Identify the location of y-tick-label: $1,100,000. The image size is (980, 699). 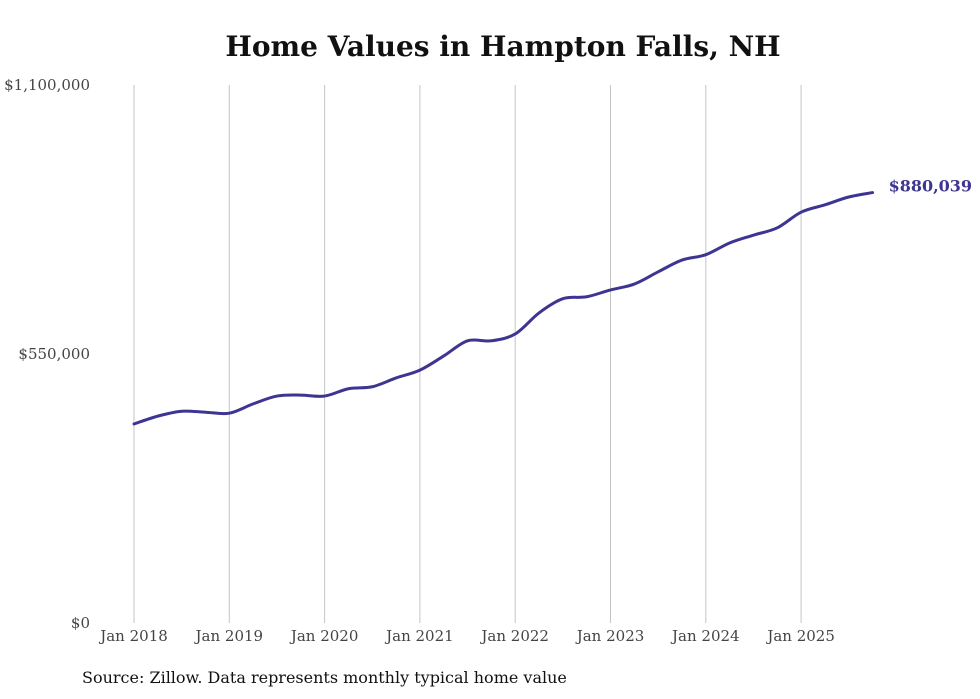
(47, 85).